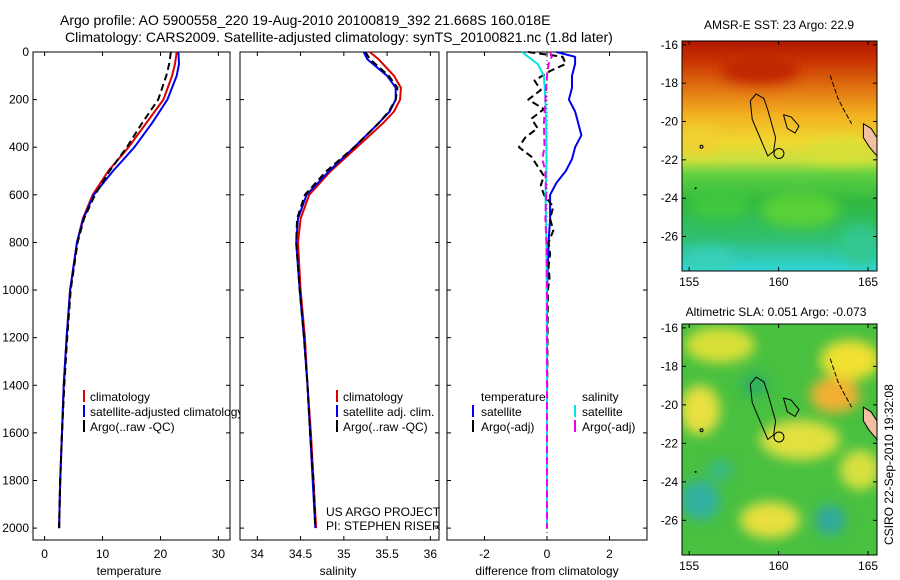 Image resolution: width=900 pixels, height=580 pixels. Describe the element at coordinates (473, 411) in the screenshot. I see `legend-swatch-temp-satellite` at that location.